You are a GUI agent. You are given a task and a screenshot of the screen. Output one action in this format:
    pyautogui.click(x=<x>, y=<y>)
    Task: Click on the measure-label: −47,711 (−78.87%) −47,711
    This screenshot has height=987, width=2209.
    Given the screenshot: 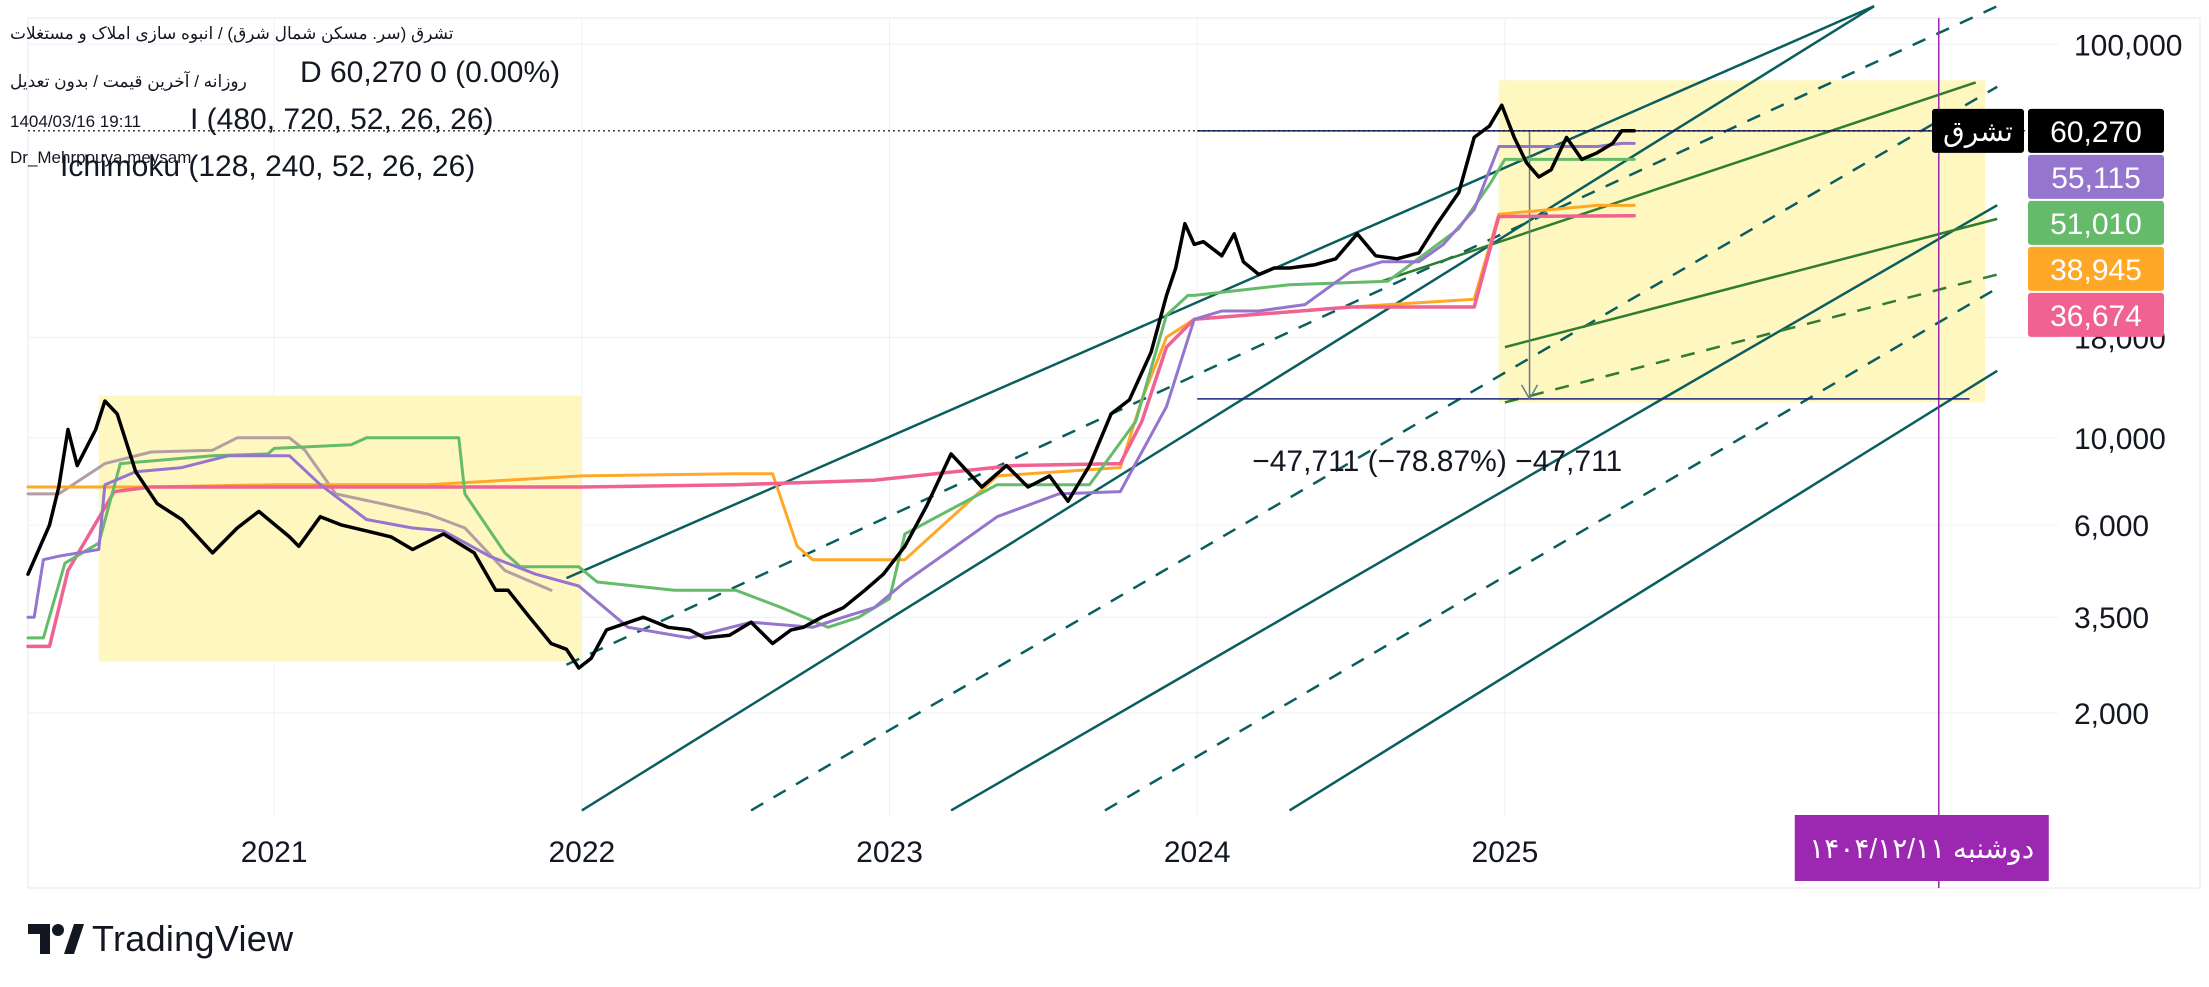 What is the action you would take?
    pyautogui.click(x=1437, y=461)
    